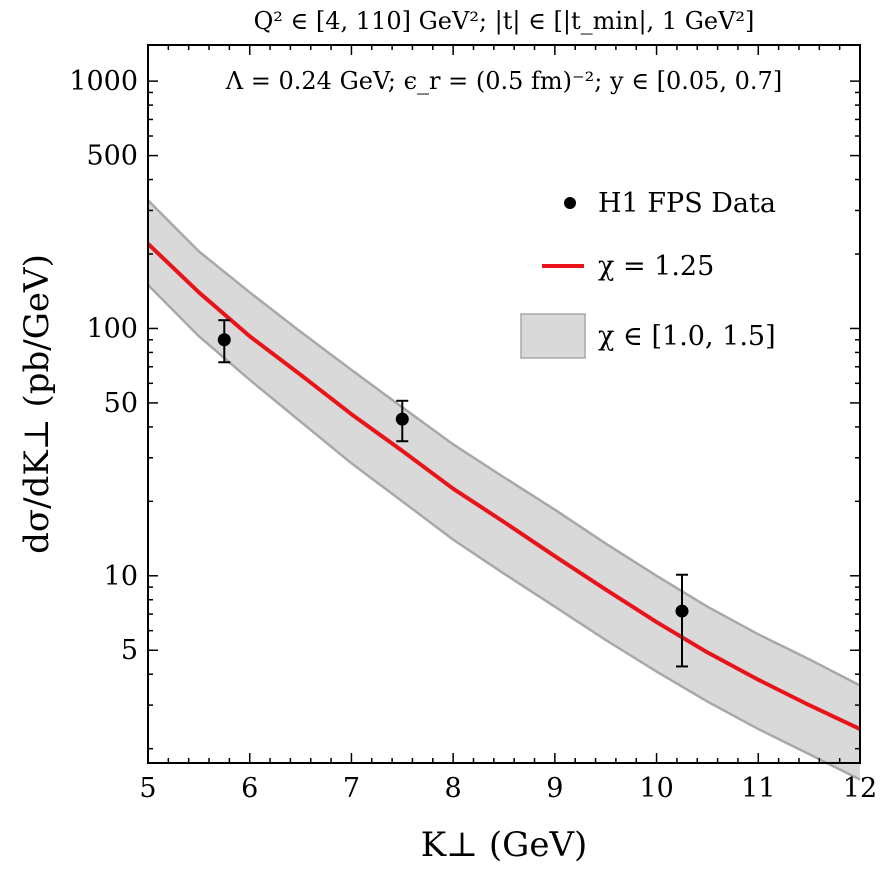 This screenshot has height=876, width=880. What do you see at coordinates (249, 788) in the screenshot?
I see `x-tick-label: 6` at bounding box center [249, 788].